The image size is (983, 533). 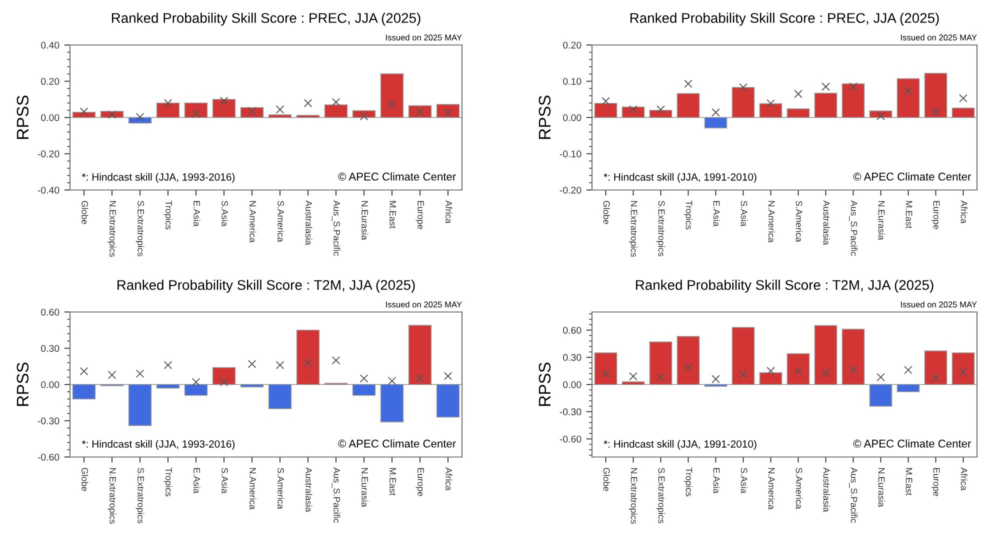 What do you see at coordinates (964, 212) in the screenshot?
I see `x-tick-label: Africa` at bounding box center [964, 212].